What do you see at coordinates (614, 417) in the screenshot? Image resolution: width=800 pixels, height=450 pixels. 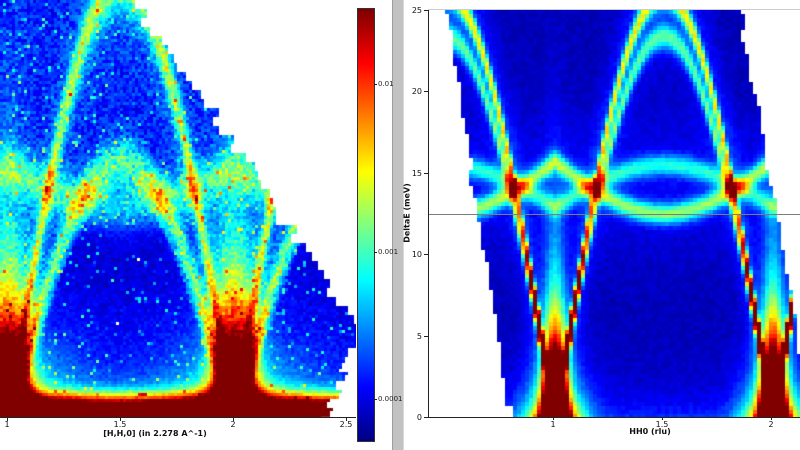 I see `right-x-axis` at bounding box center [614, 417].